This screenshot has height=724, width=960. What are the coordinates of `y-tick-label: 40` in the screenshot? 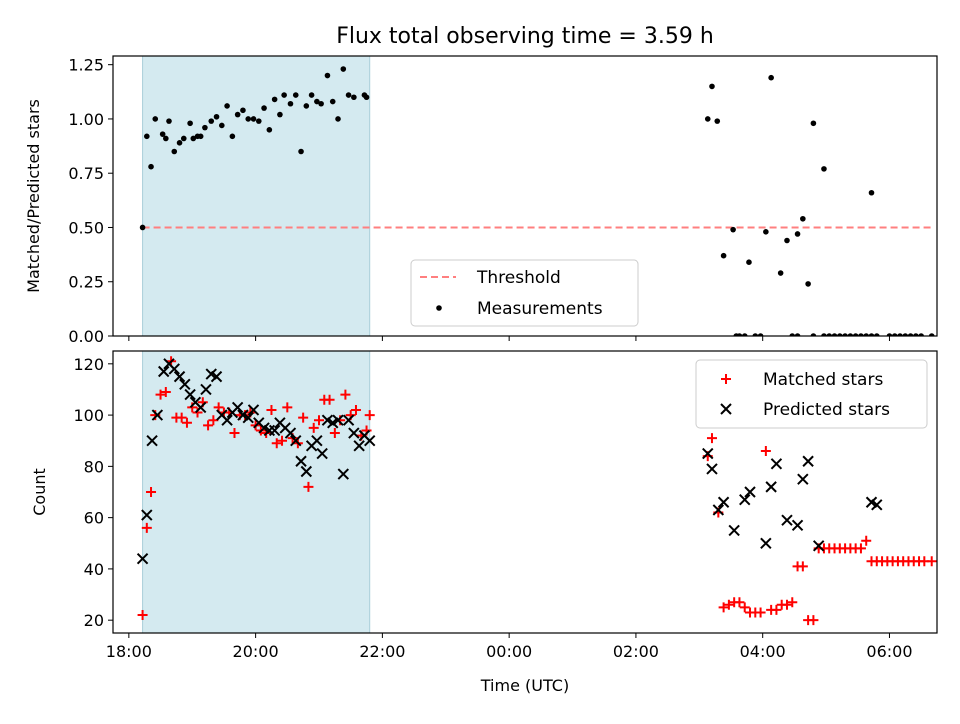 It's located at (94, 569).